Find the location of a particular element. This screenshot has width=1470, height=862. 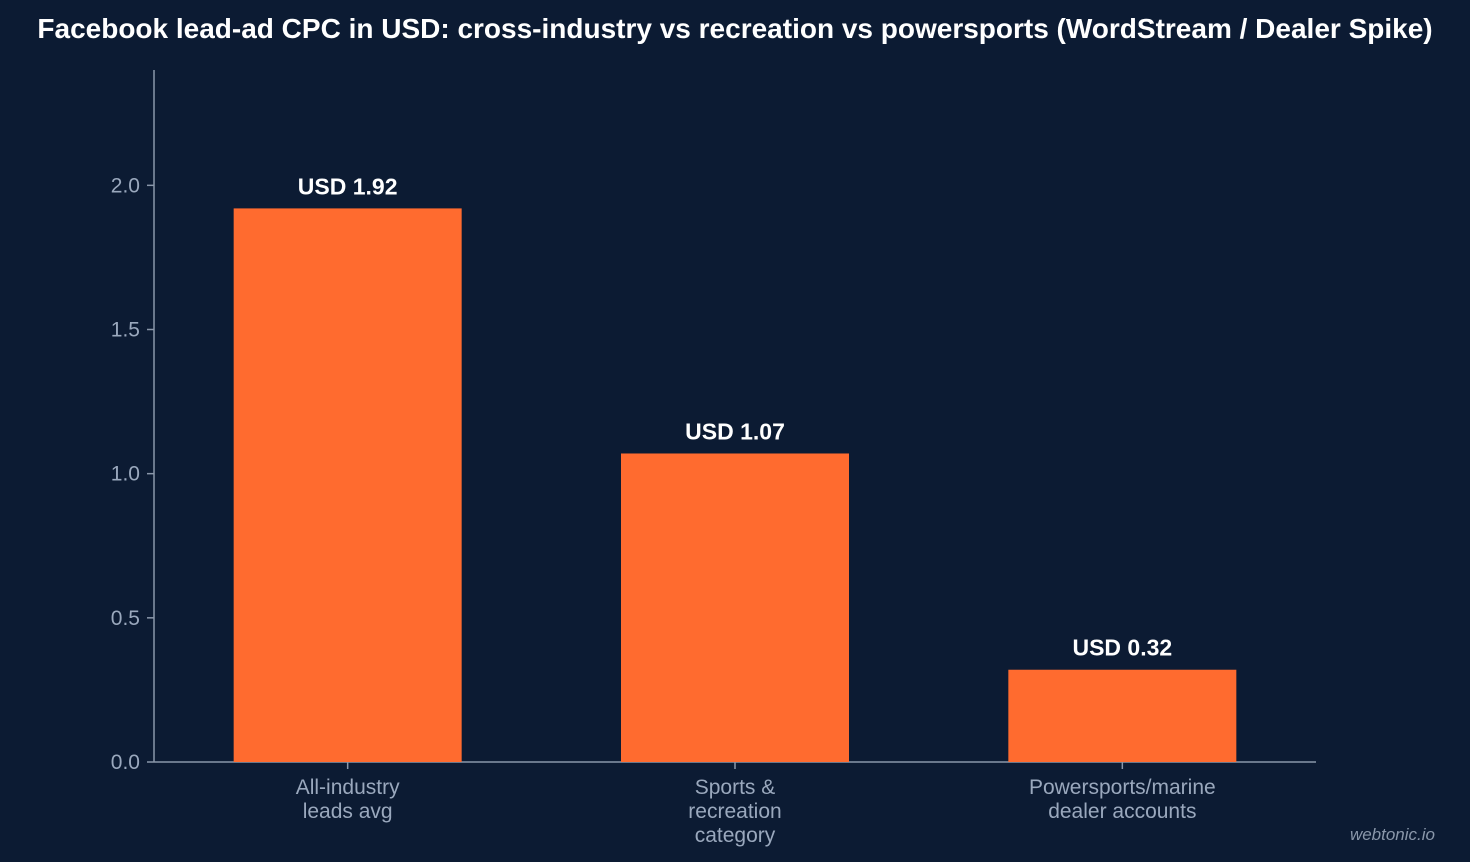

x-tick-label-line: All-industry is located at coordinates (348, 787).